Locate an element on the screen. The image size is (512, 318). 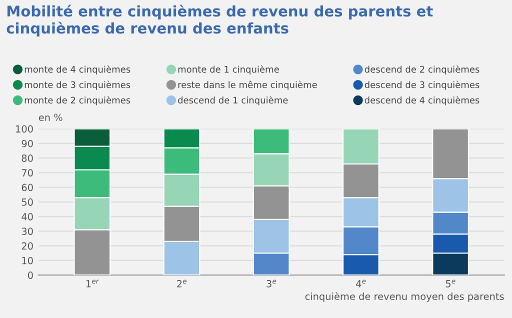
x-tick-label: 5$^{e}$ is located at coordinates (451, 284).